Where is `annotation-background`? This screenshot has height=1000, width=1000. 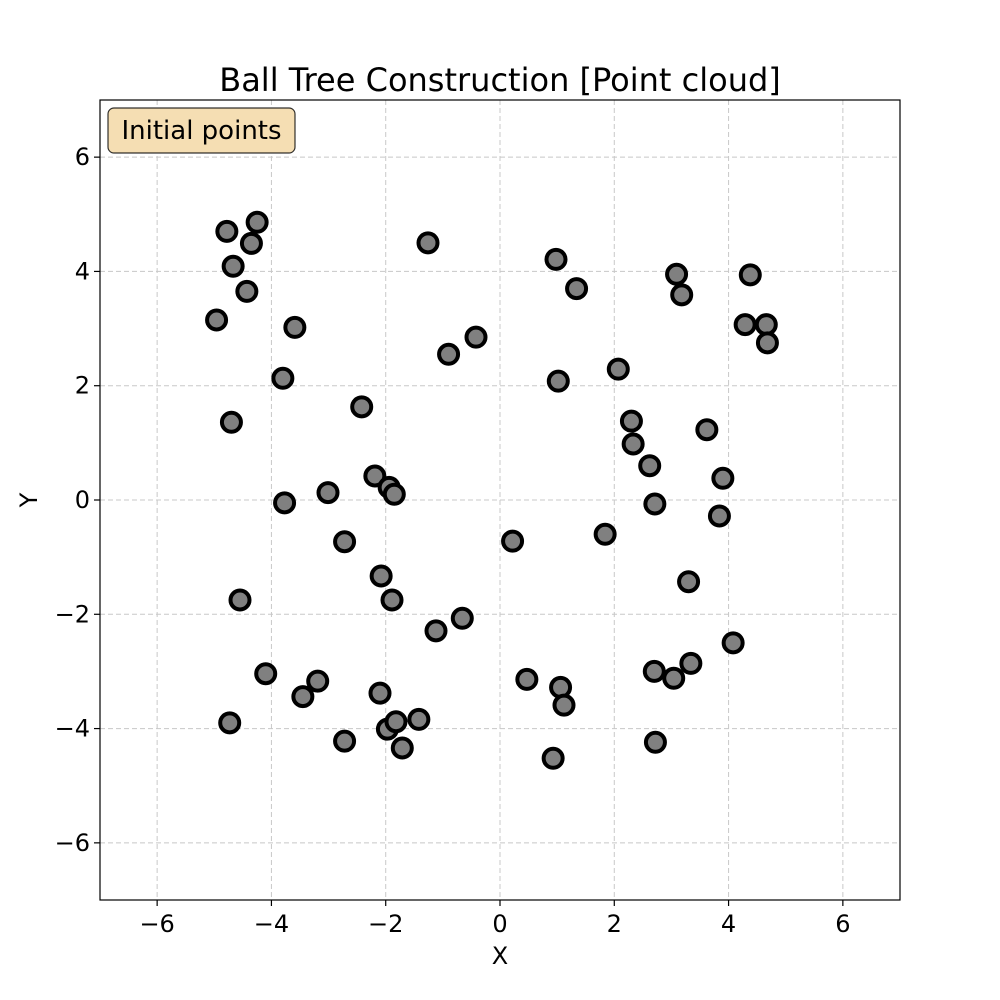 annotation-background is located at coordinates (201, 130).